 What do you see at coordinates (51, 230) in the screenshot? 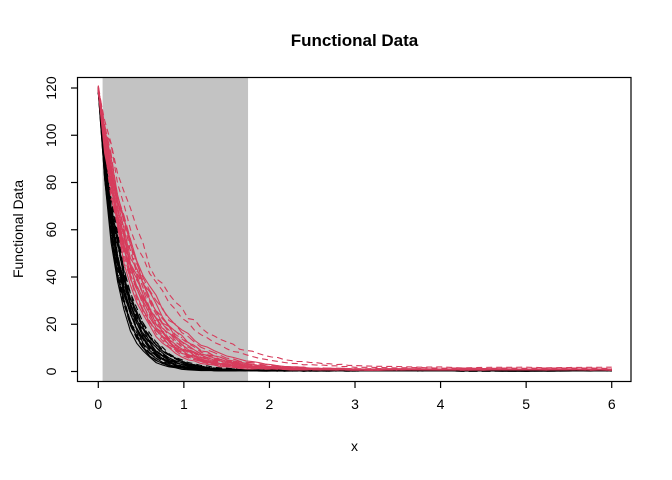
I see `y-tick-label: 60` at bounding box center [51, 230].